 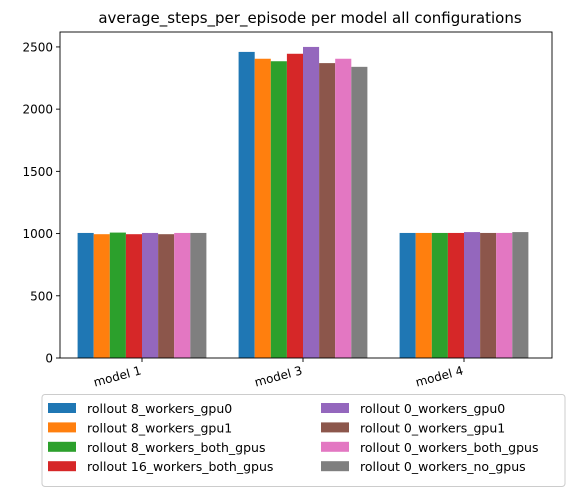 I want to click on legend-label: rollout 0_workers_both_gpus, so click(x=449, y=447).